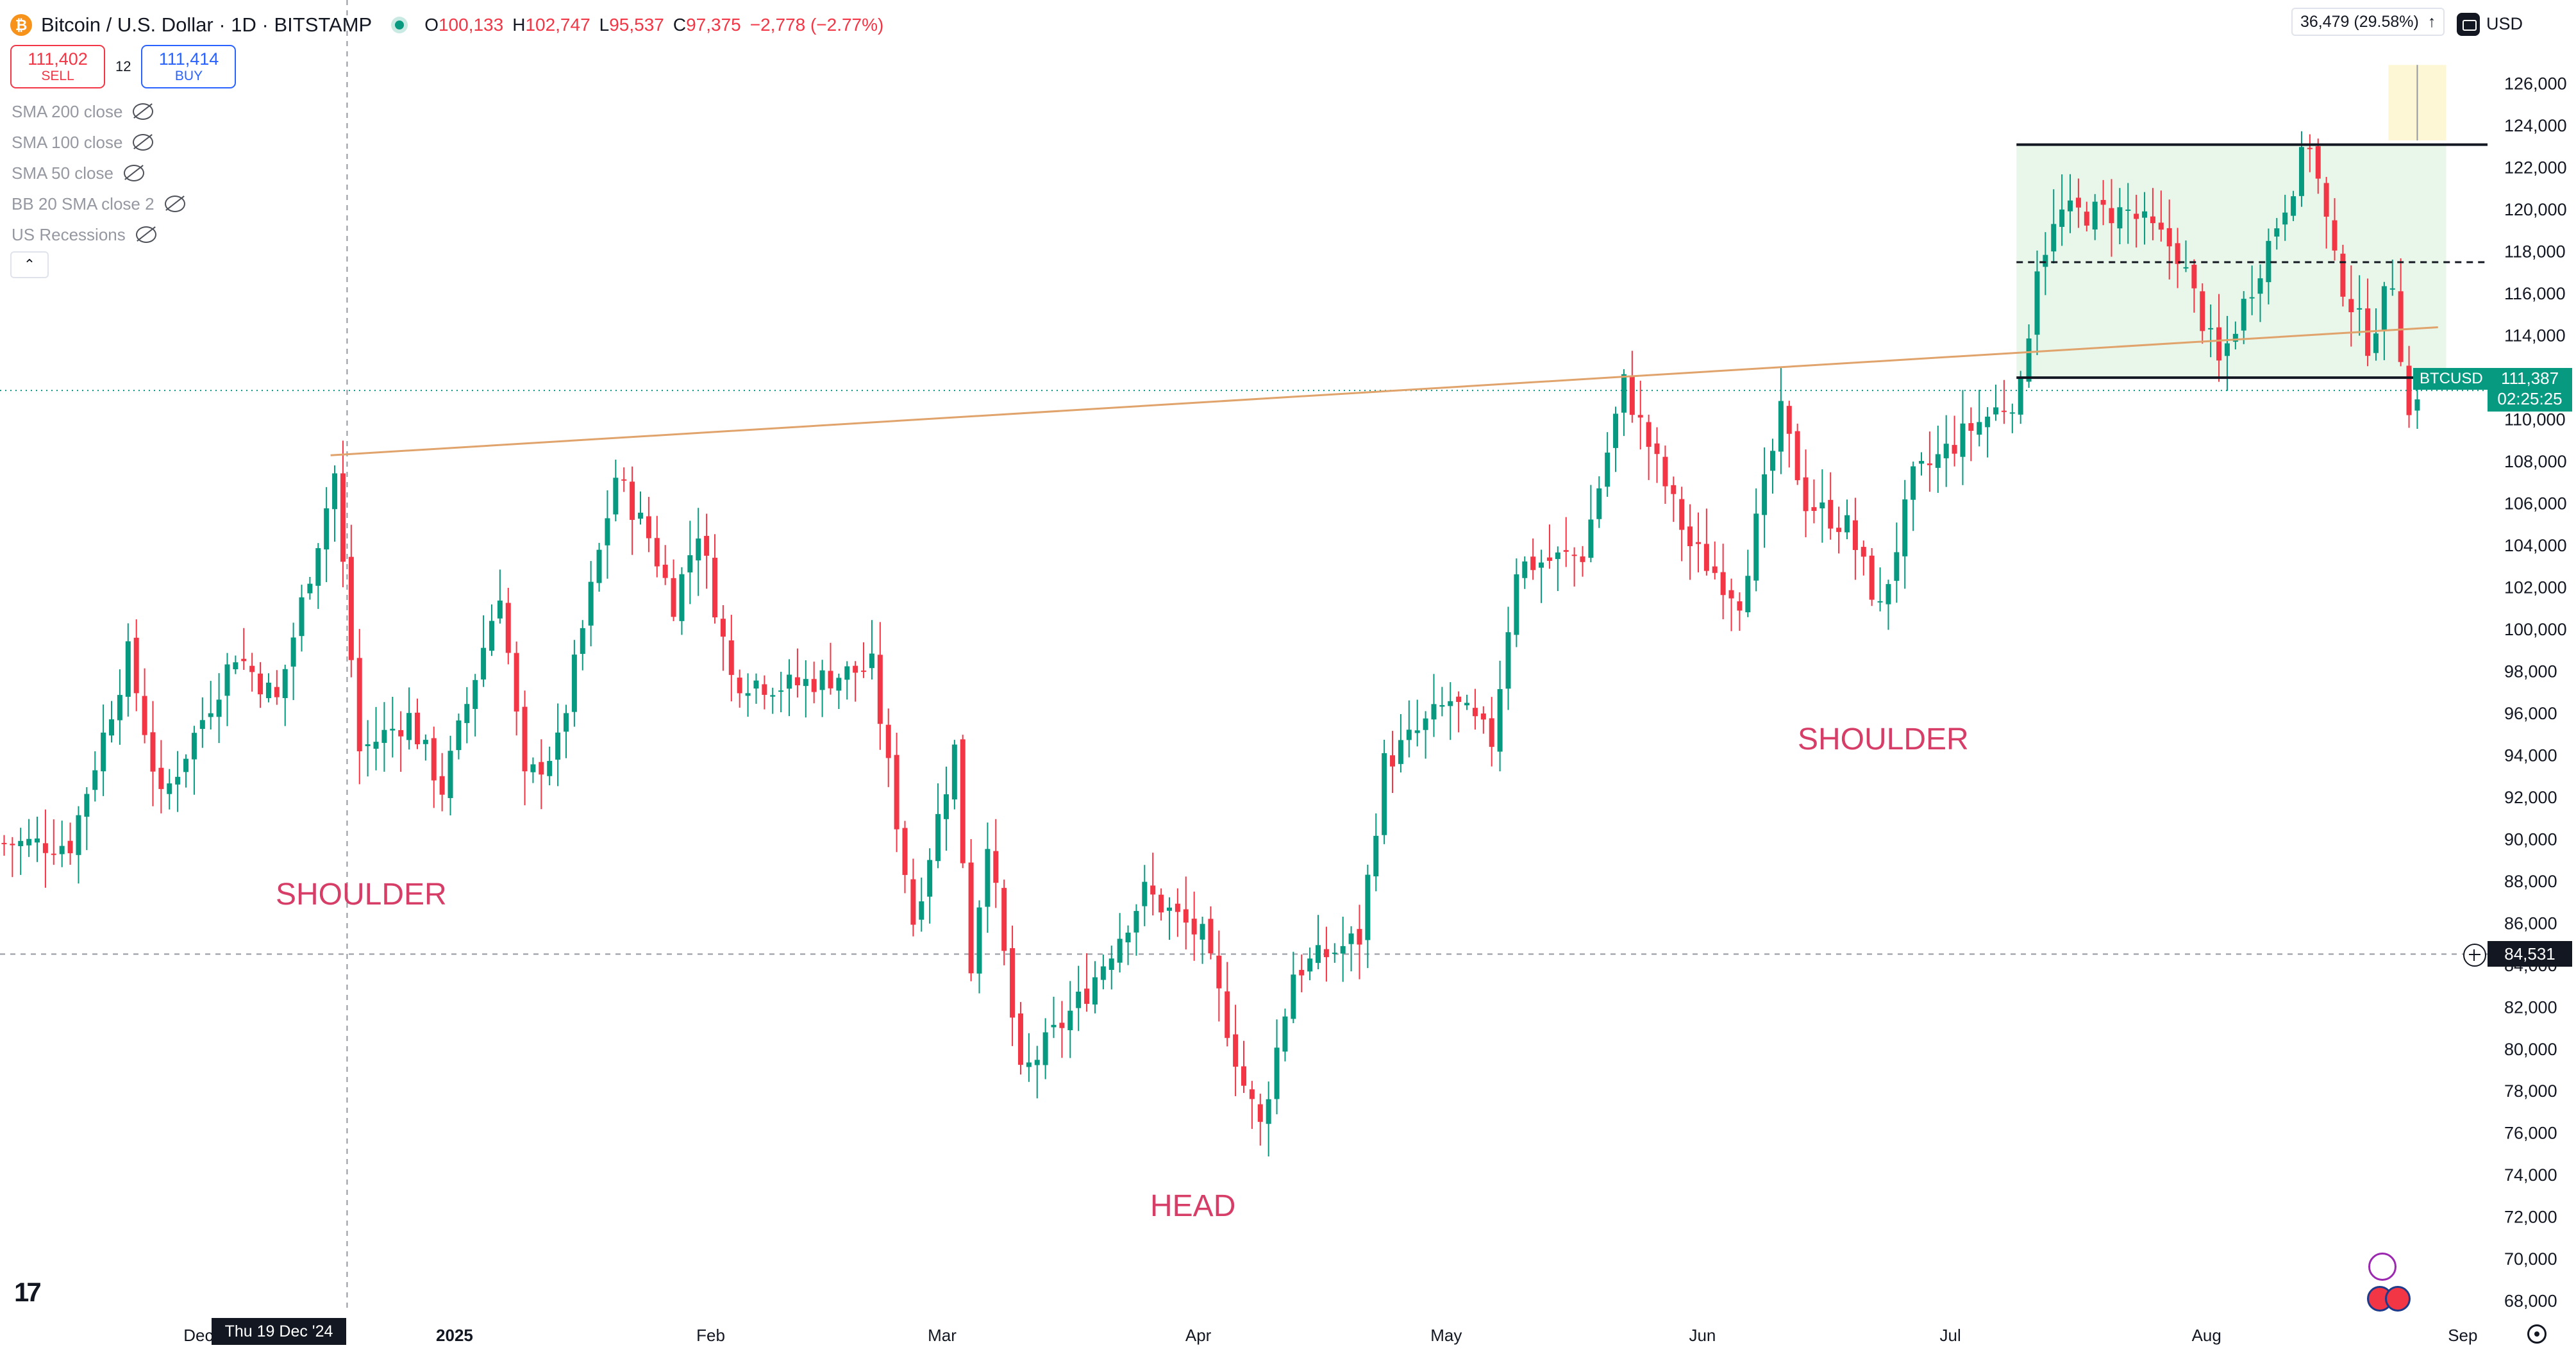 This screenshot has width=2576, height=1359. I want to click on events-icons, so click(2392, 1283).